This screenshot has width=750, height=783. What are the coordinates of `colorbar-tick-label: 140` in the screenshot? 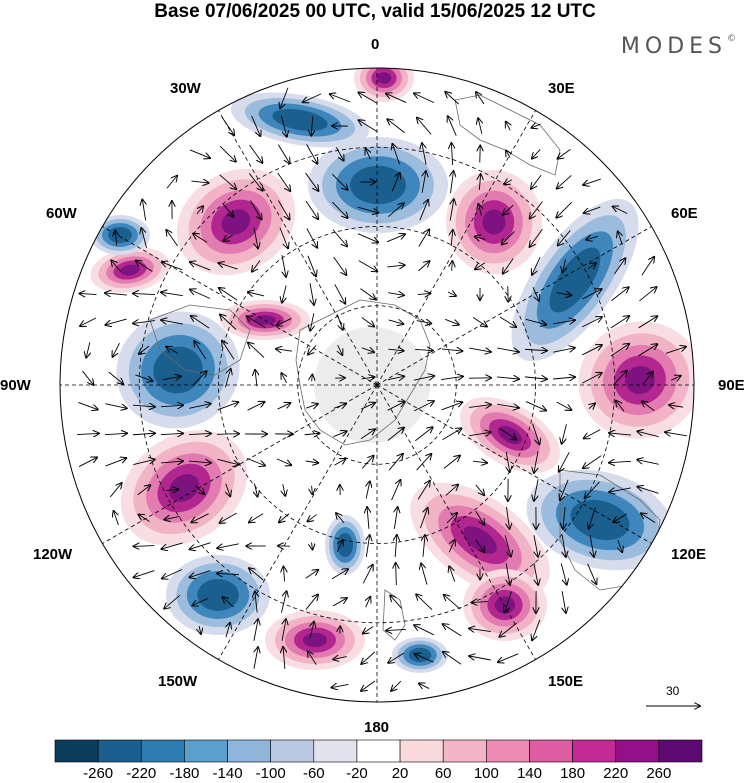 It's located at (529, 773).